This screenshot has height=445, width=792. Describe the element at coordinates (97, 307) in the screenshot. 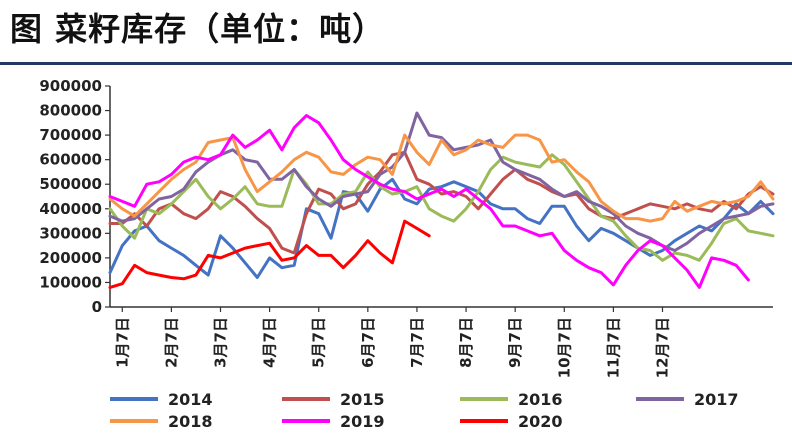

I see `y-tick-label: 0` at that location.